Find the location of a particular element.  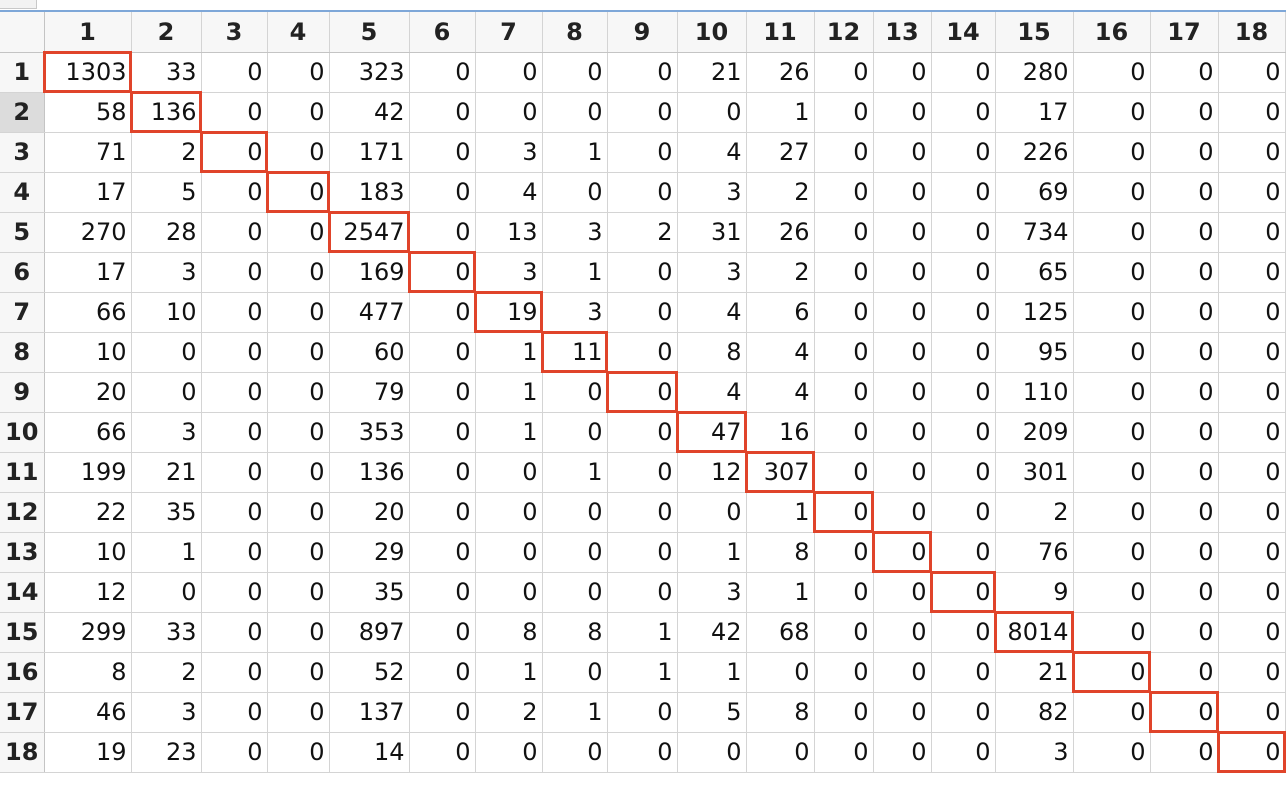

row-header-3: 3 is located at coordinates (22, 152).